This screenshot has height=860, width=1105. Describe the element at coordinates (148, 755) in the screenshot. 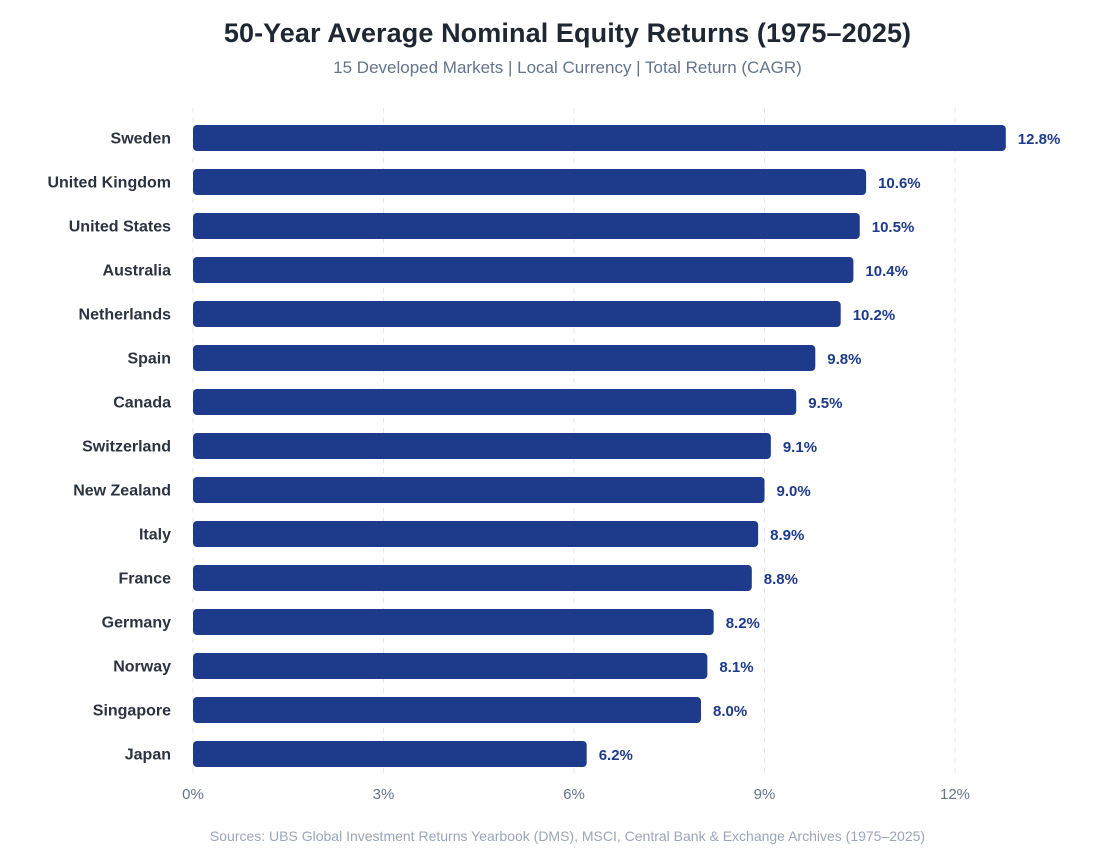

I see `category-label: Japan` at that location.